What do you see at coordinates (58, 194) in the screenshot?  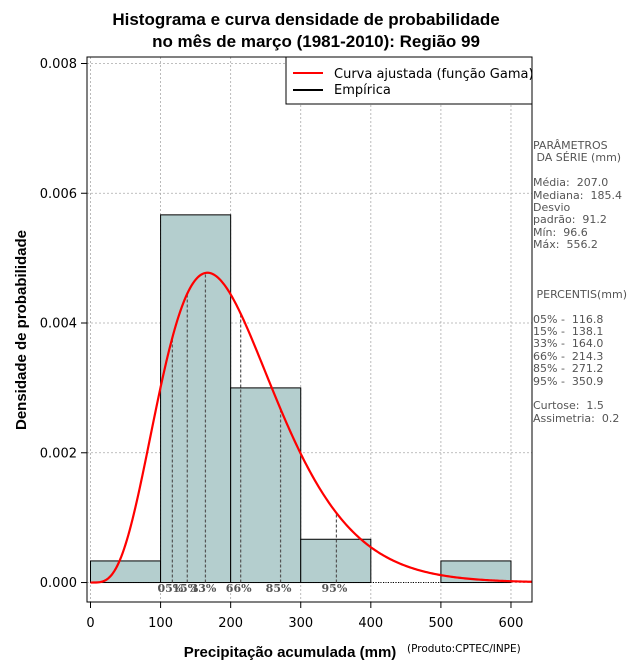 I see `y-tick-label-3: 0.006` at bounding box center [58, 194].